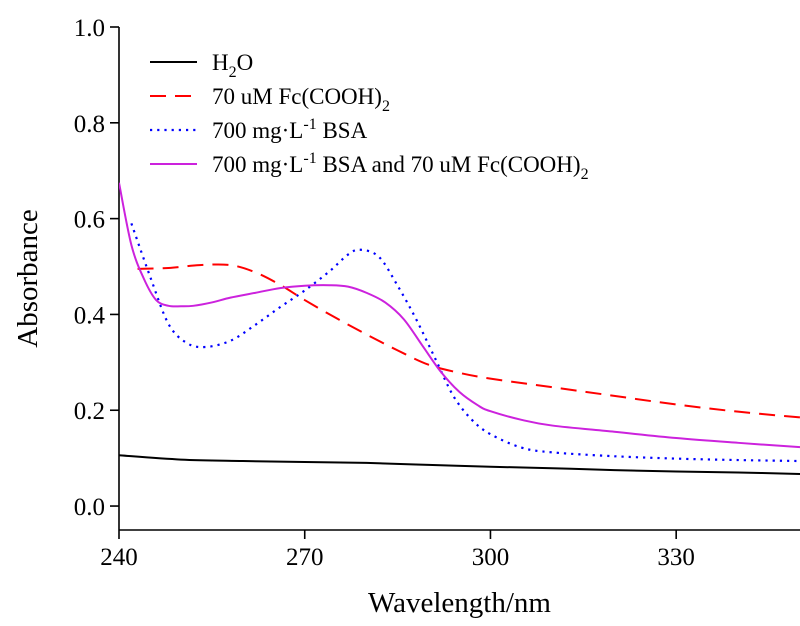 The width and height of the screenshot is (800, 626). Describe the element at coordinates (89, 124) in the screenshot. I see `y-tick-label: 0.8` at that location.